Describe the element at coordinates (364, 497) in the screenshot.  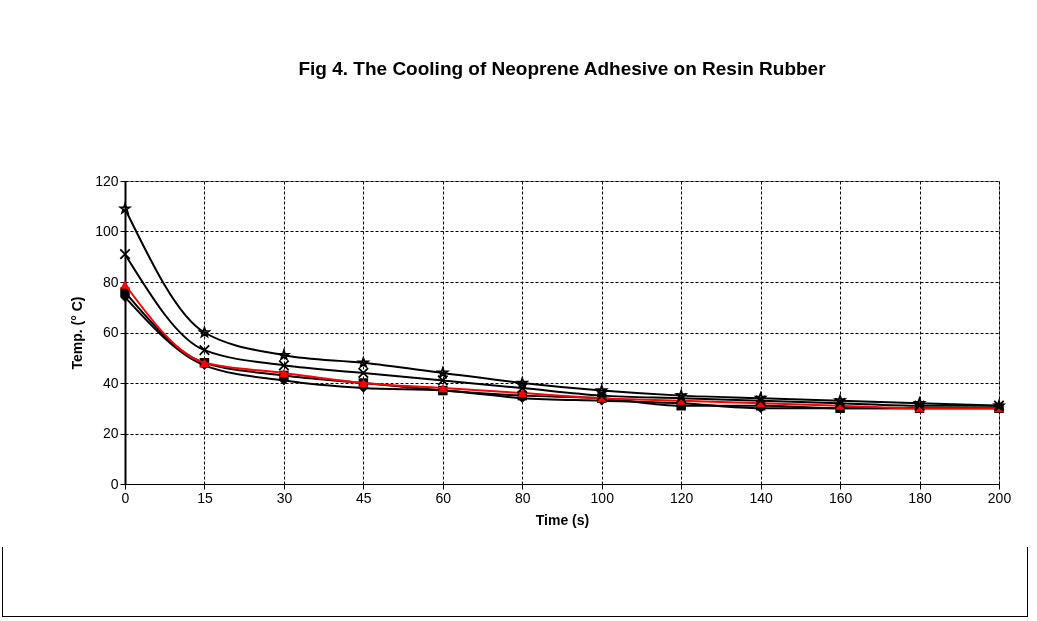
I see `x-tick-label: 45` at that location.